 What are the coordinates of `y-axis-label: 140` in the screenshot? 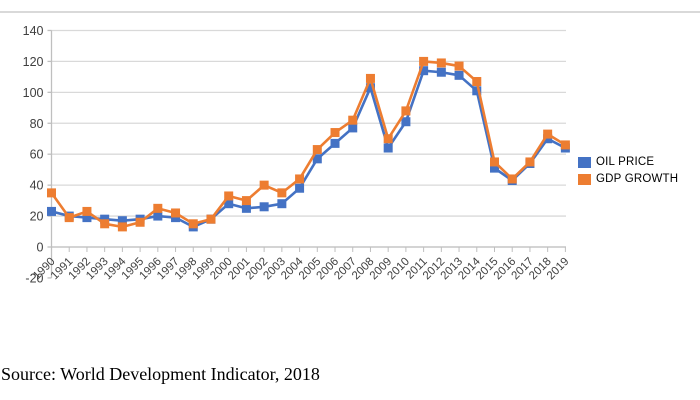 It's located at (33, 31).